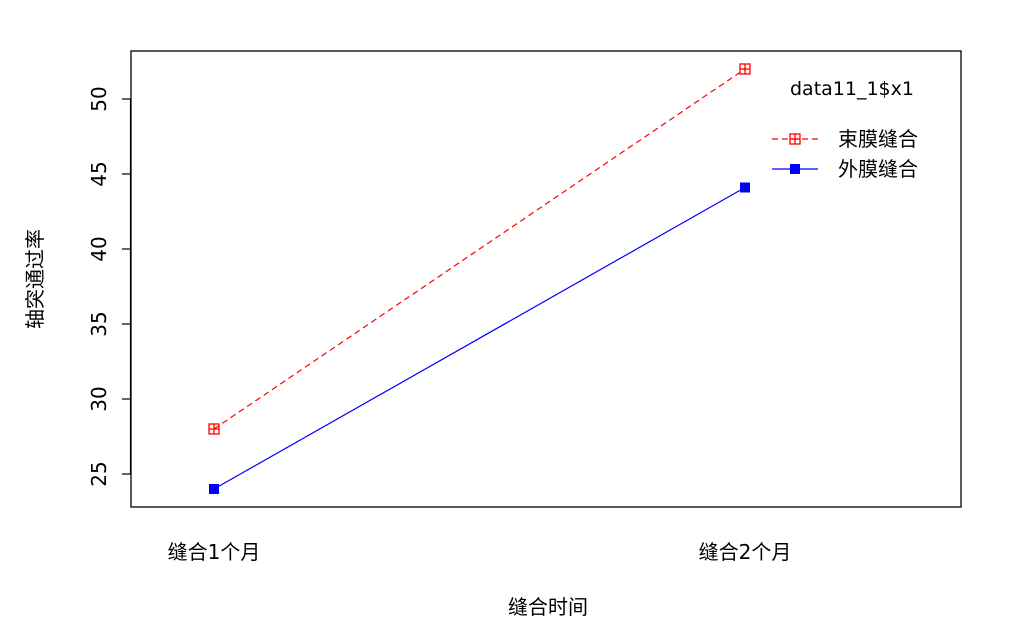  What do you see at coordinates (548, 607) in the screenshot?
I see `x-axis-label: 缝合时间` at bounding box center [548, 607].